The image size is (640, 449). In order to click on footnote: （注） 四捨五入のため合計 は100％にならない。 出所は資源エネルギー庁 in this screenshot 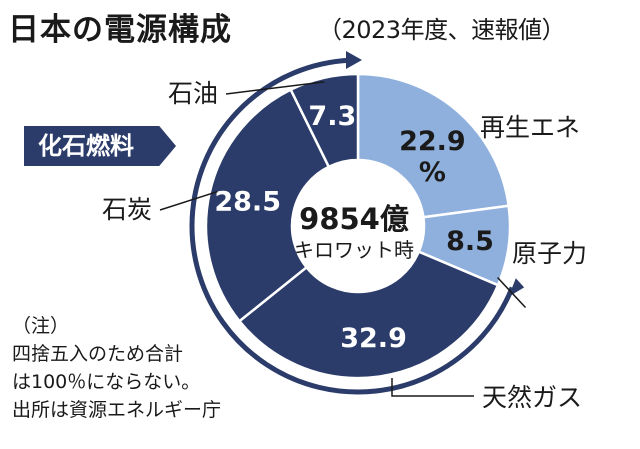, I will do `click(117, 368)`.